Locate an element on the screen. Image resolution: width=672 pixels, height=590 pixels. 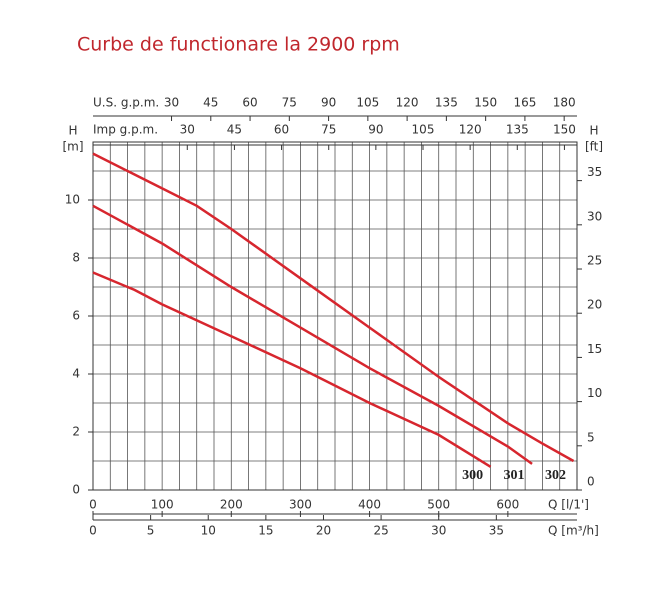
x-tick-label: 0 is located at coordinates (93, 505).